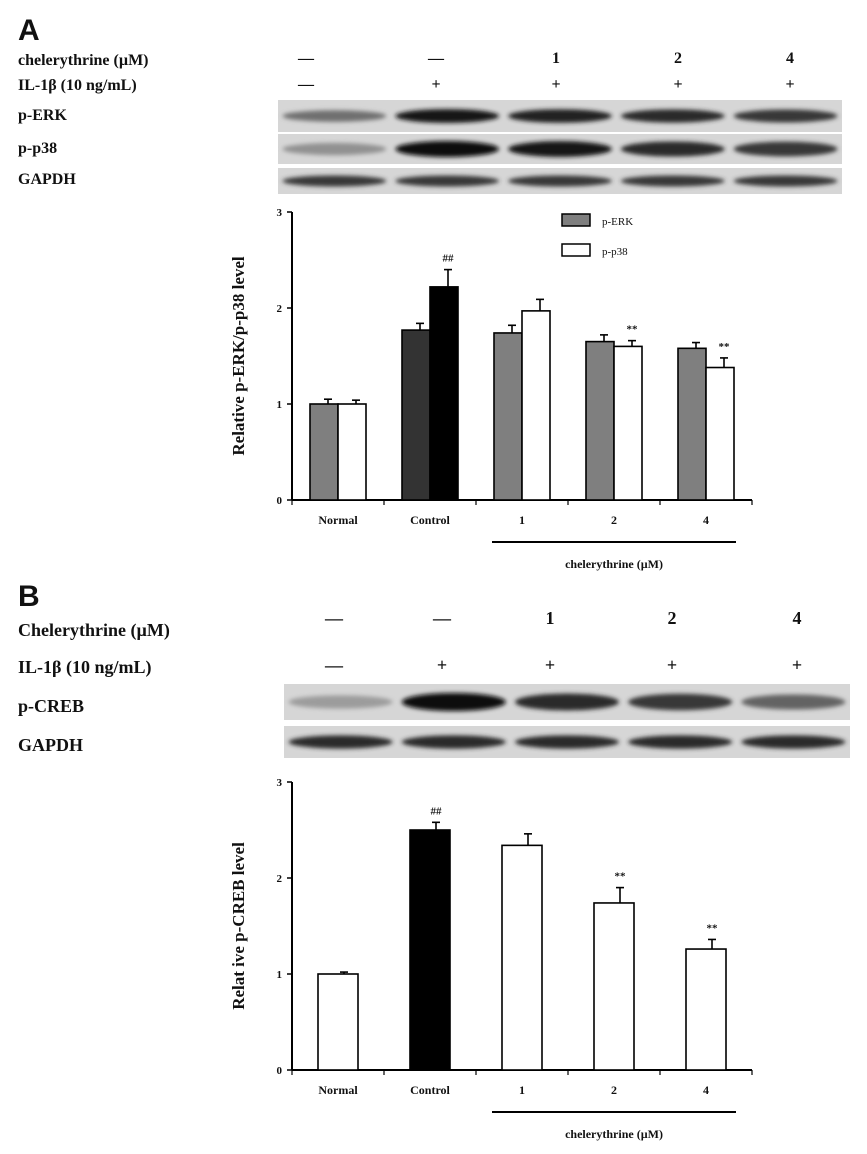 This screenshot has height=1154, width=867. I want to click on panel-b-letter: B, so click(29, 596).